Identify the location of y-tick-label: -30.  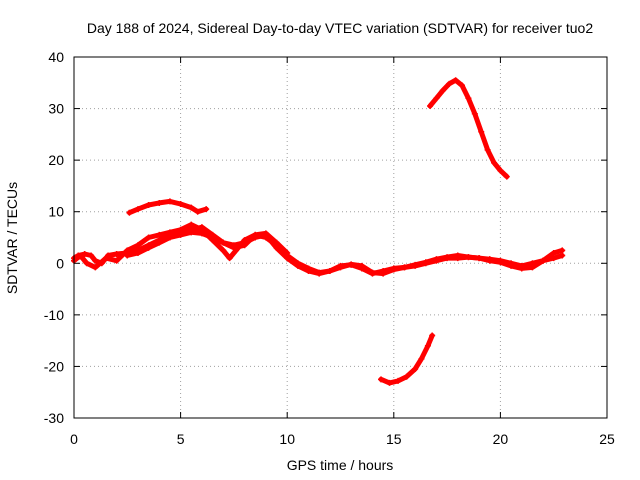
(54, 418).